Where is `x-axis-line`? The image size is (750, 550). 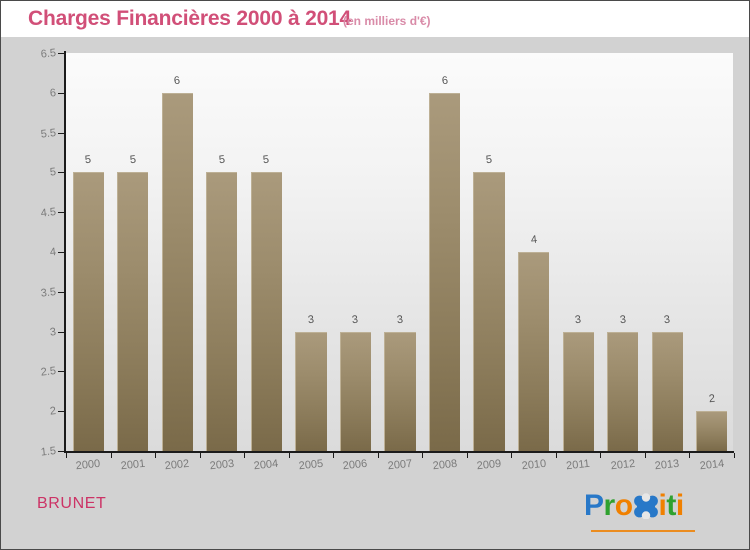
x-axis-line is located at coordinates (399, 452).